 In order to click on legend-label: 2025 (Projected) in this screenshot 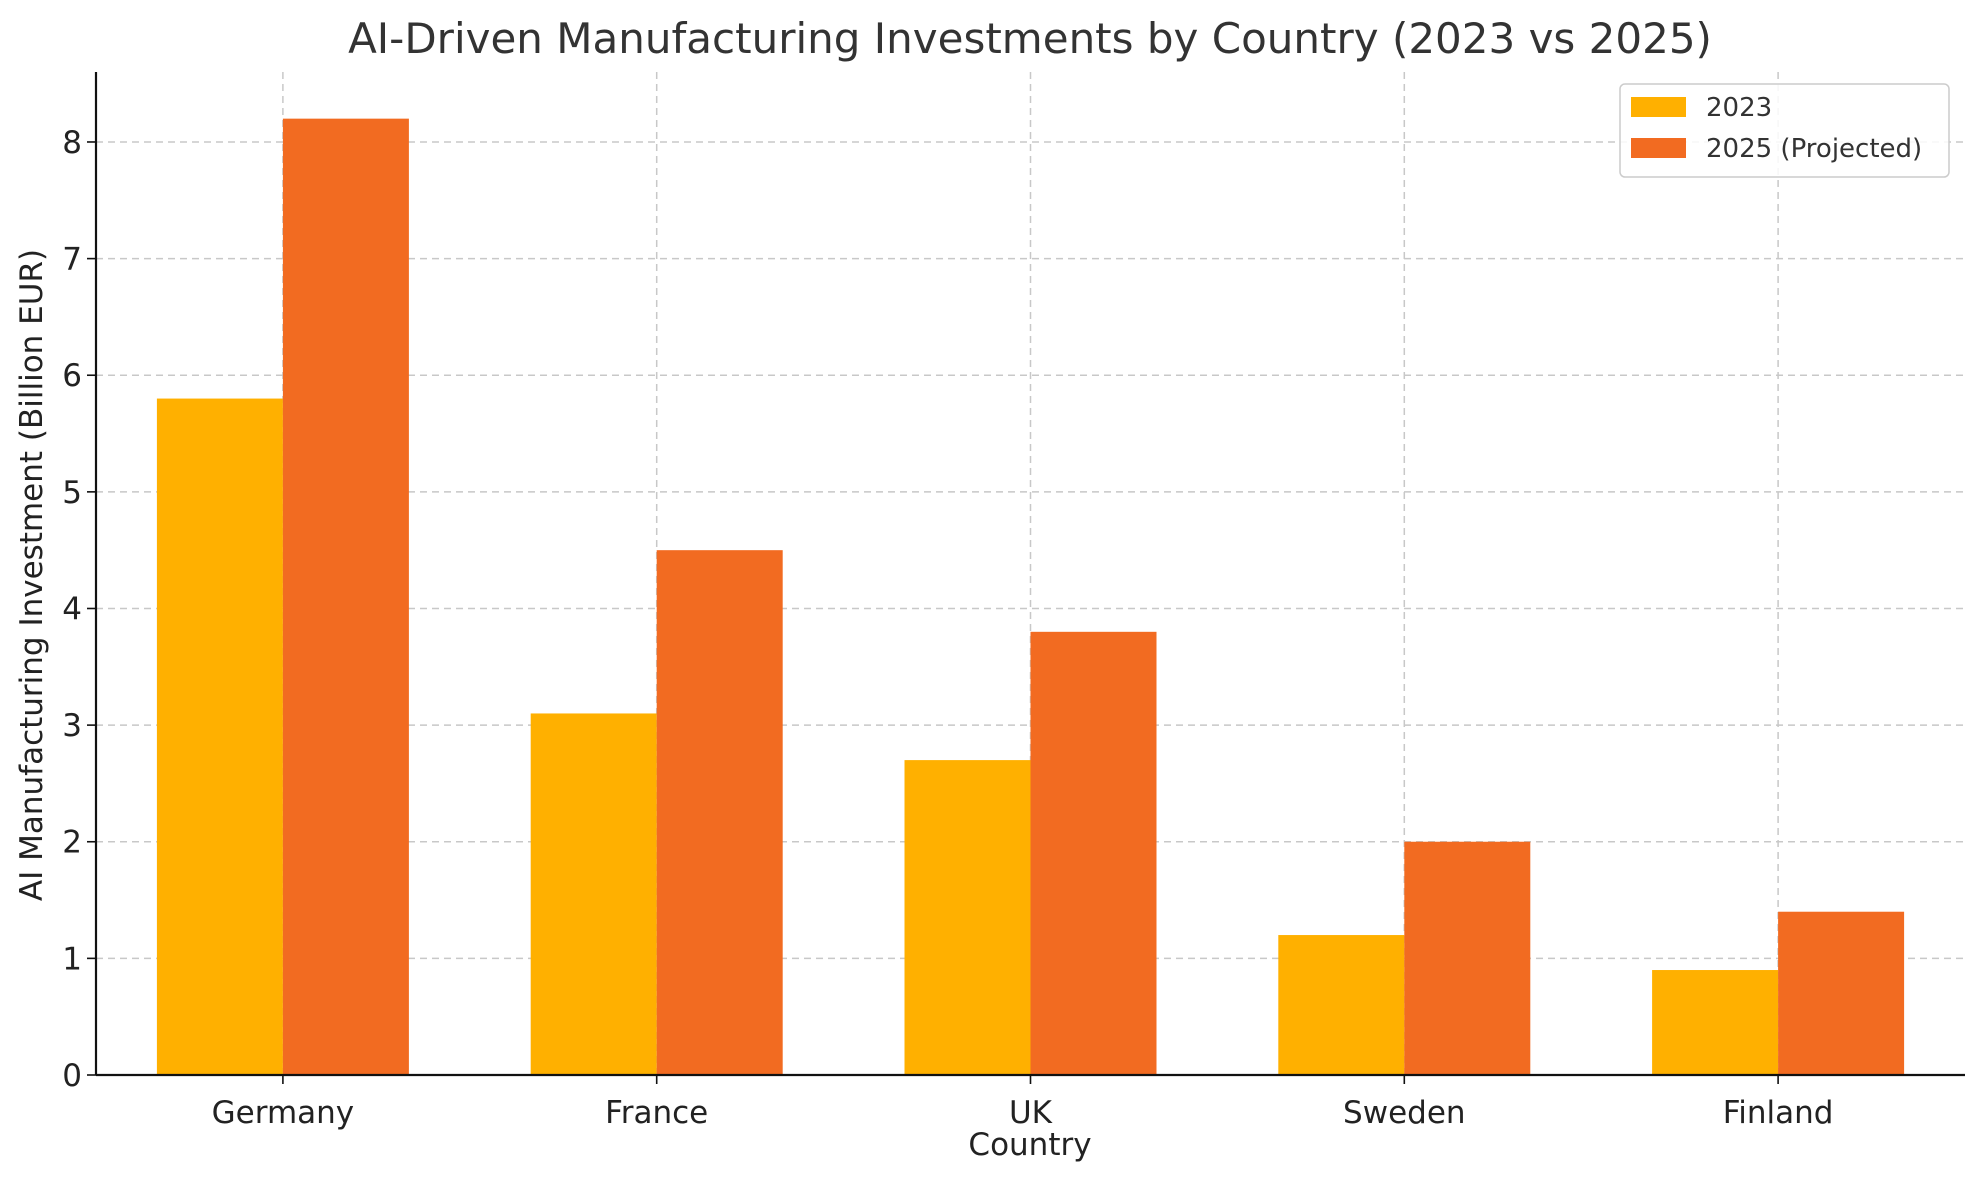, I will do `click(1814, 149)`.